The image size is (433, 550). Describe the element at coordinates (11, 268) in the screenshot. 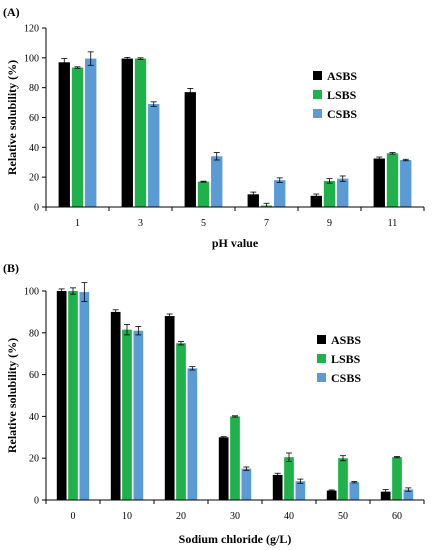

I see `panel-label: (B)` at that location.